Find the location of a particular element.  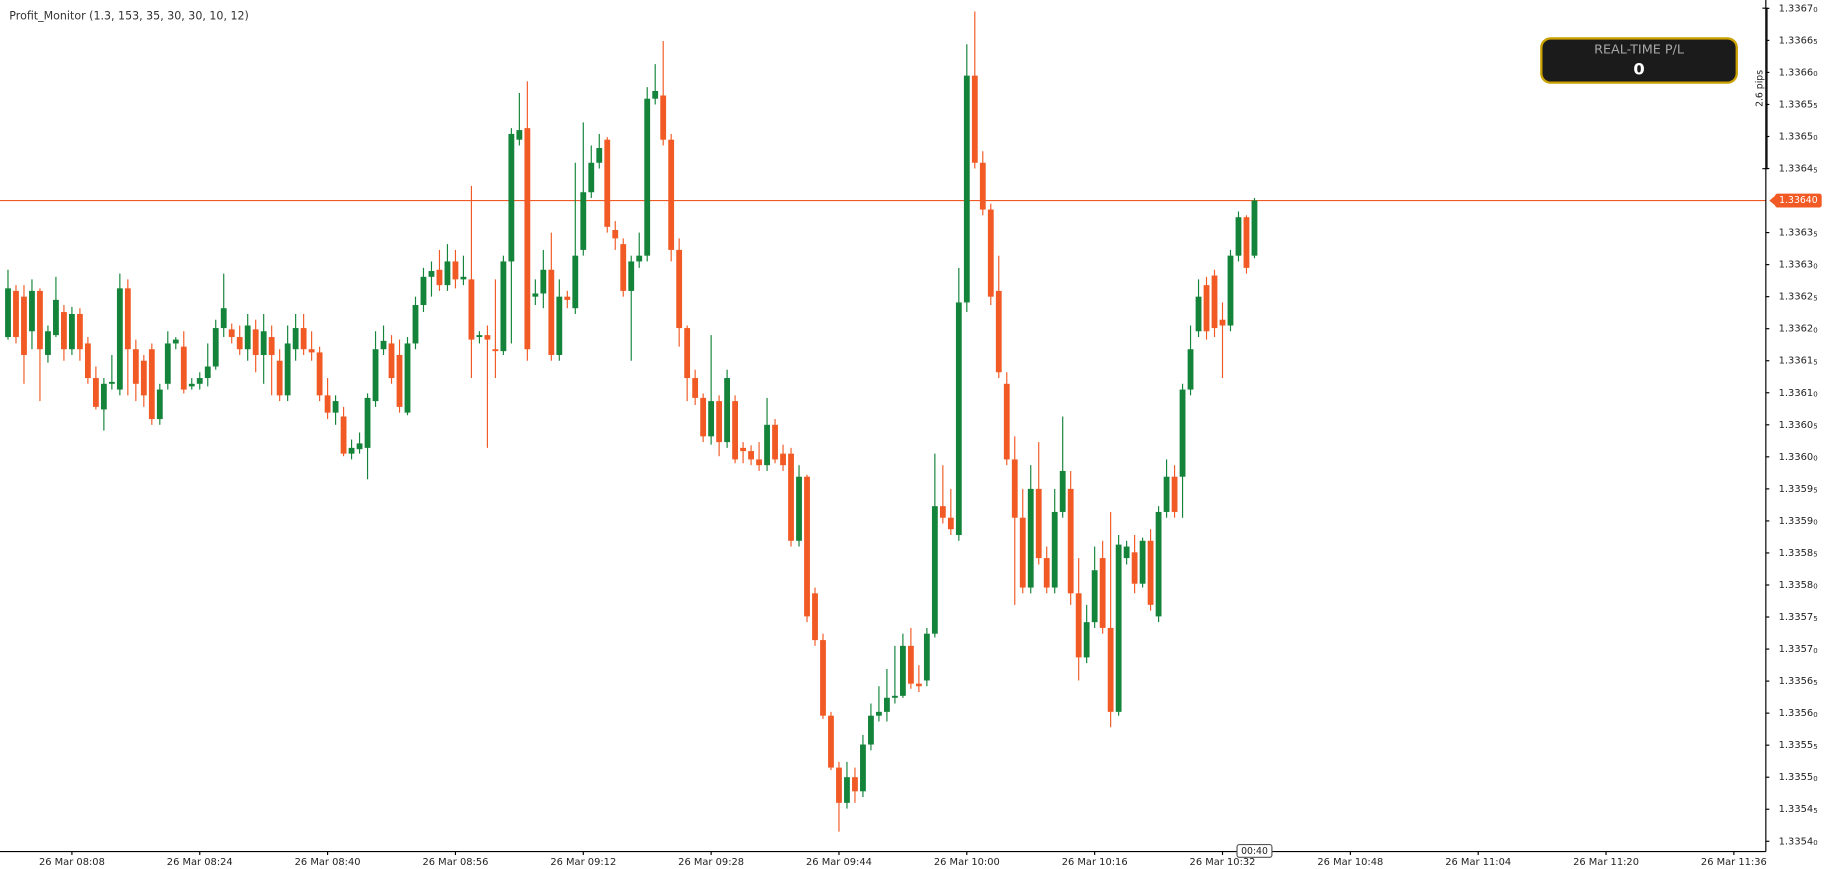

y-tick-label: 1.33560 is located at coordinates (1798, 713).